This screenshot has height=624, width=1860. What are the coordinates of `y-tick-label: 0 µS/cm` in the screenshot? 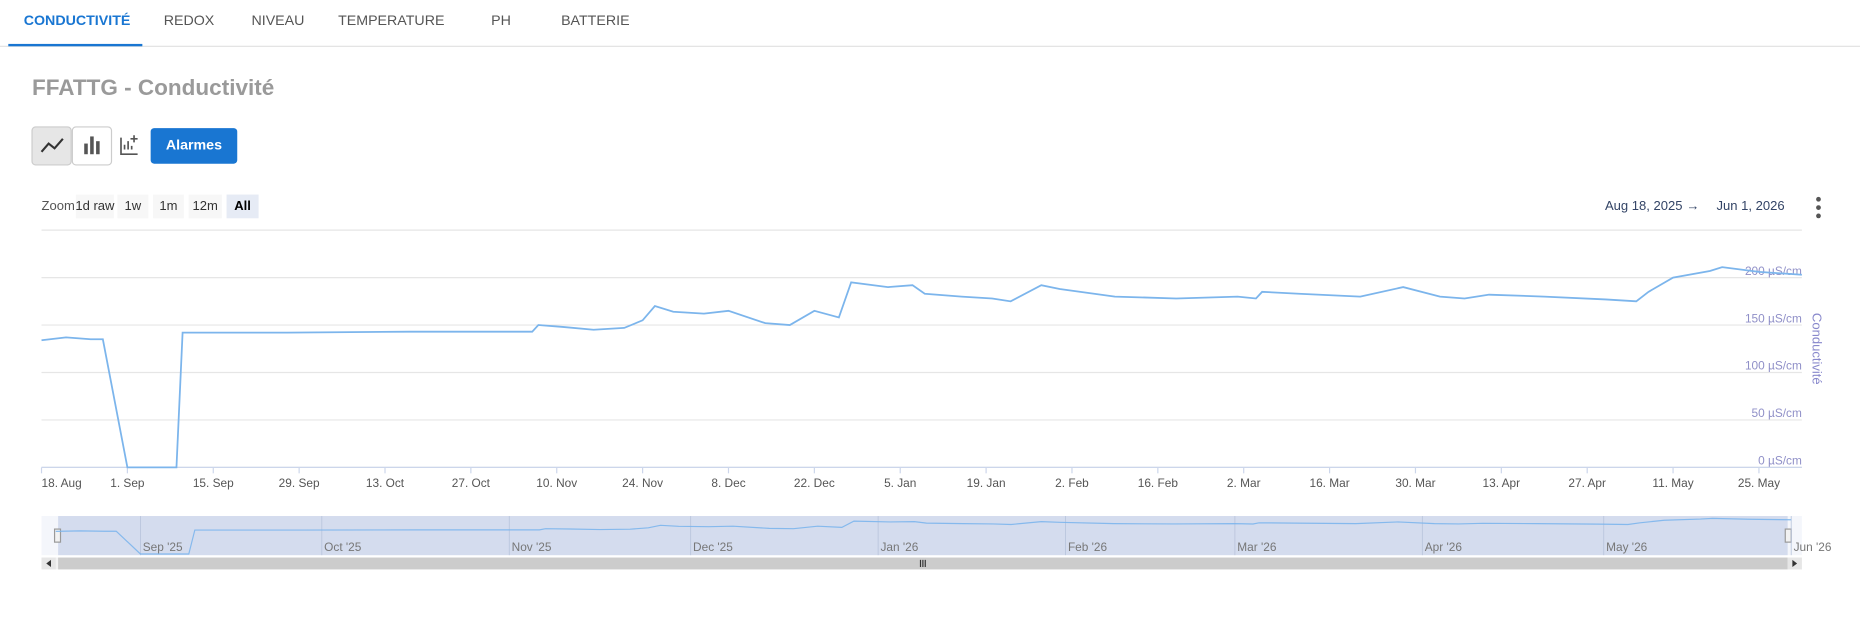 It's located at (1780, 461).